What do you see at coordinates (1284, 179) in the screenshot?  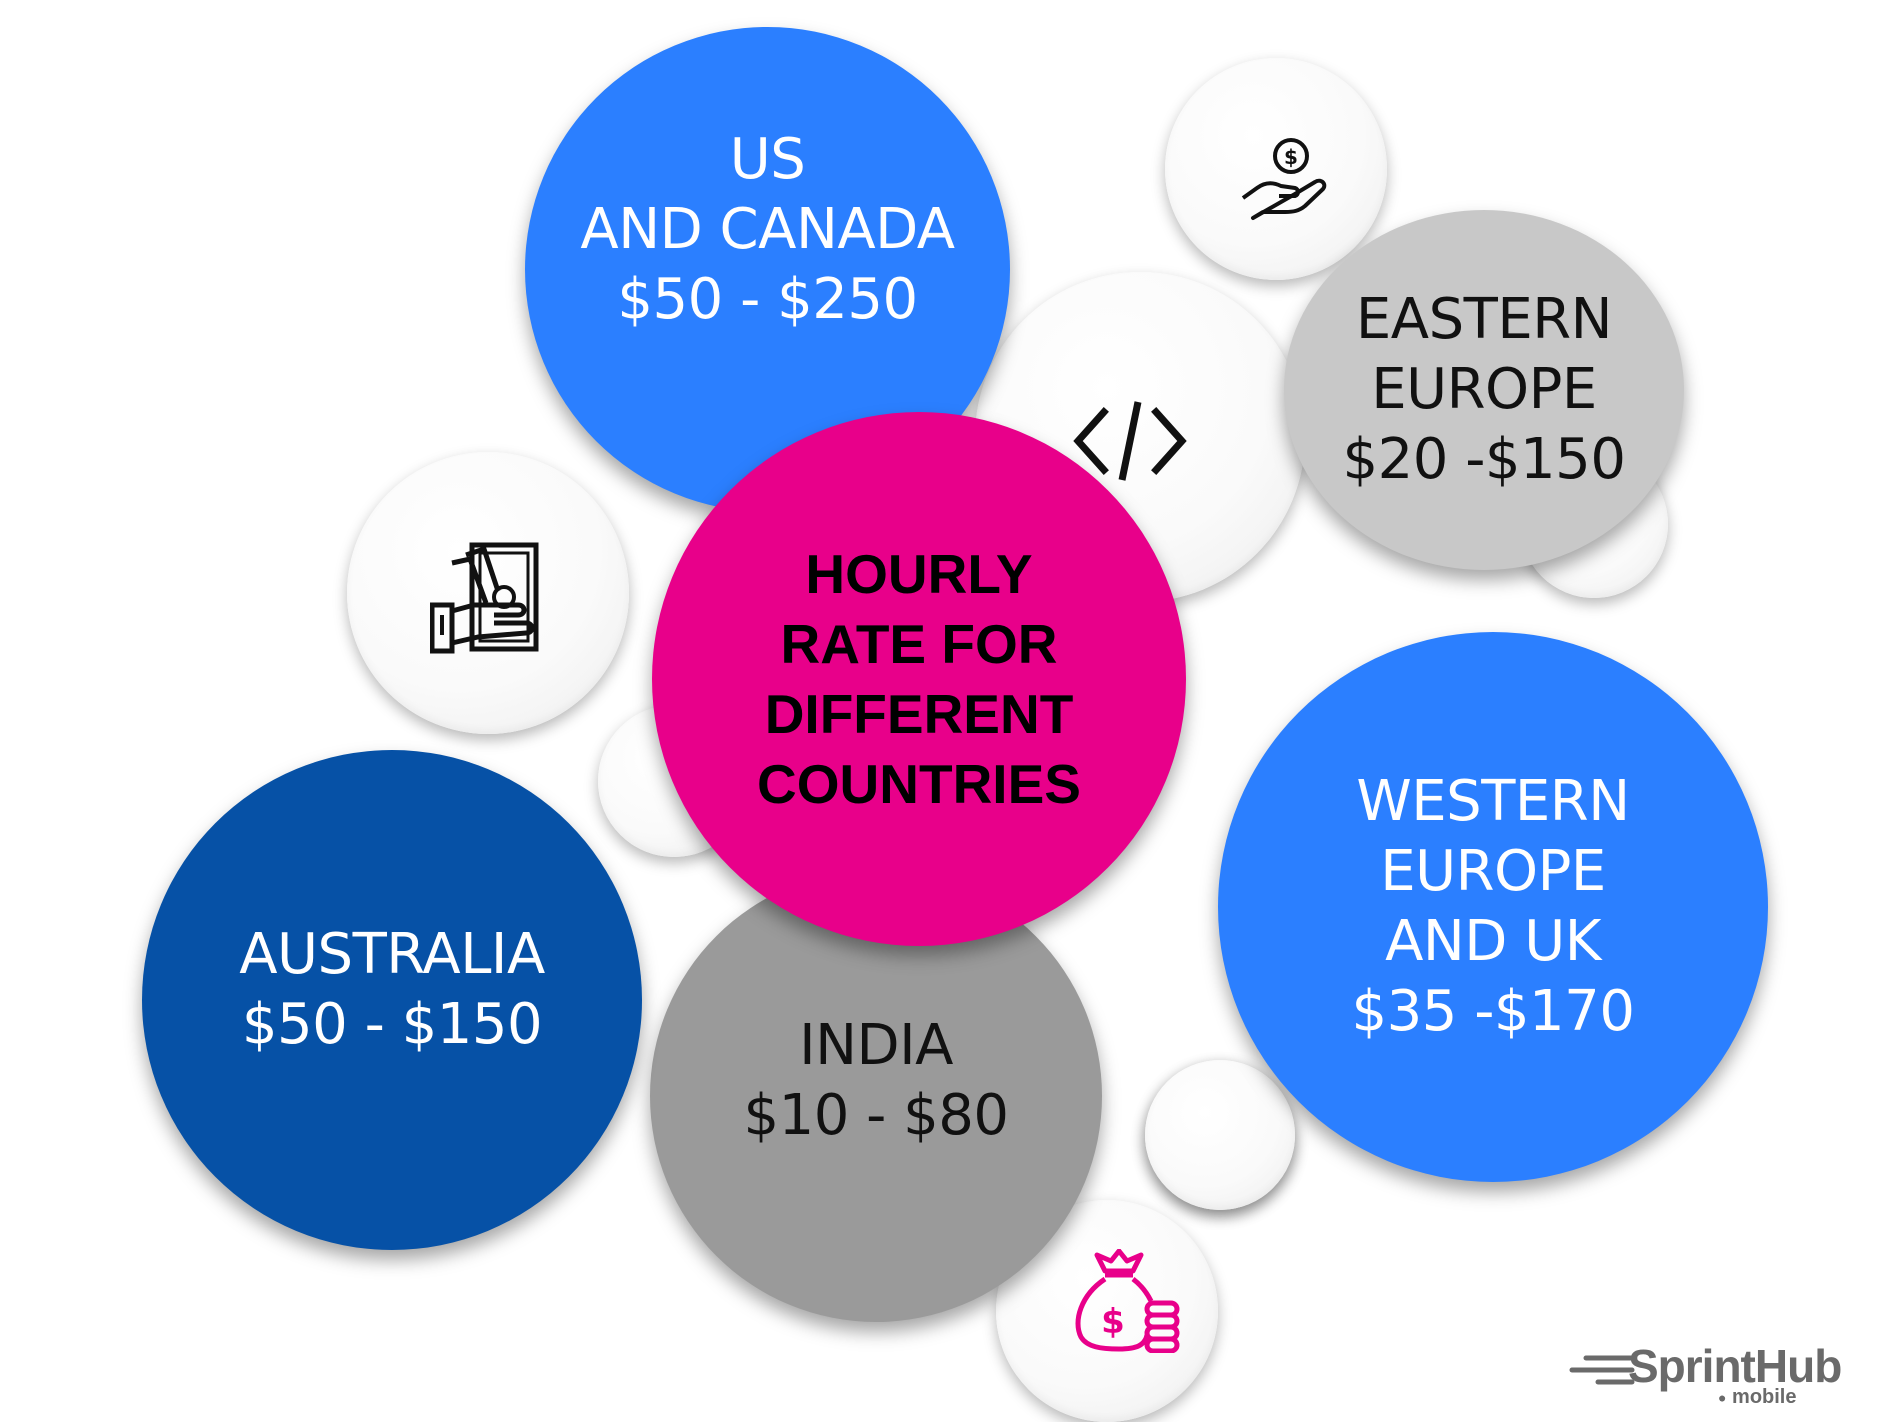 I see `hand-holding-coin-icon: $` at bounding box center [1284, 179].